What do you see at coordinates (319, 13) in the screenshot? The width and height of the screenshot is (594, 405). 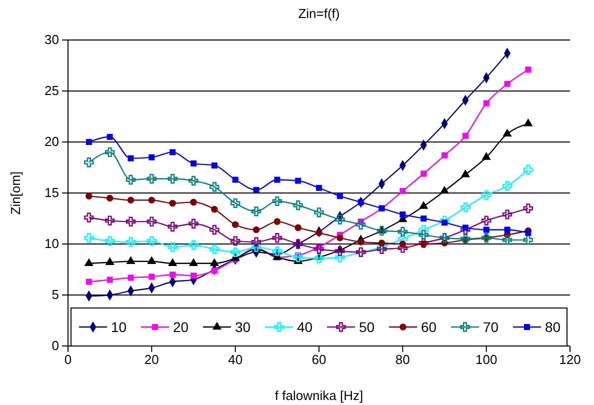 I see `chart-title: Zin=f(f)` at bounding box center [319, 13].